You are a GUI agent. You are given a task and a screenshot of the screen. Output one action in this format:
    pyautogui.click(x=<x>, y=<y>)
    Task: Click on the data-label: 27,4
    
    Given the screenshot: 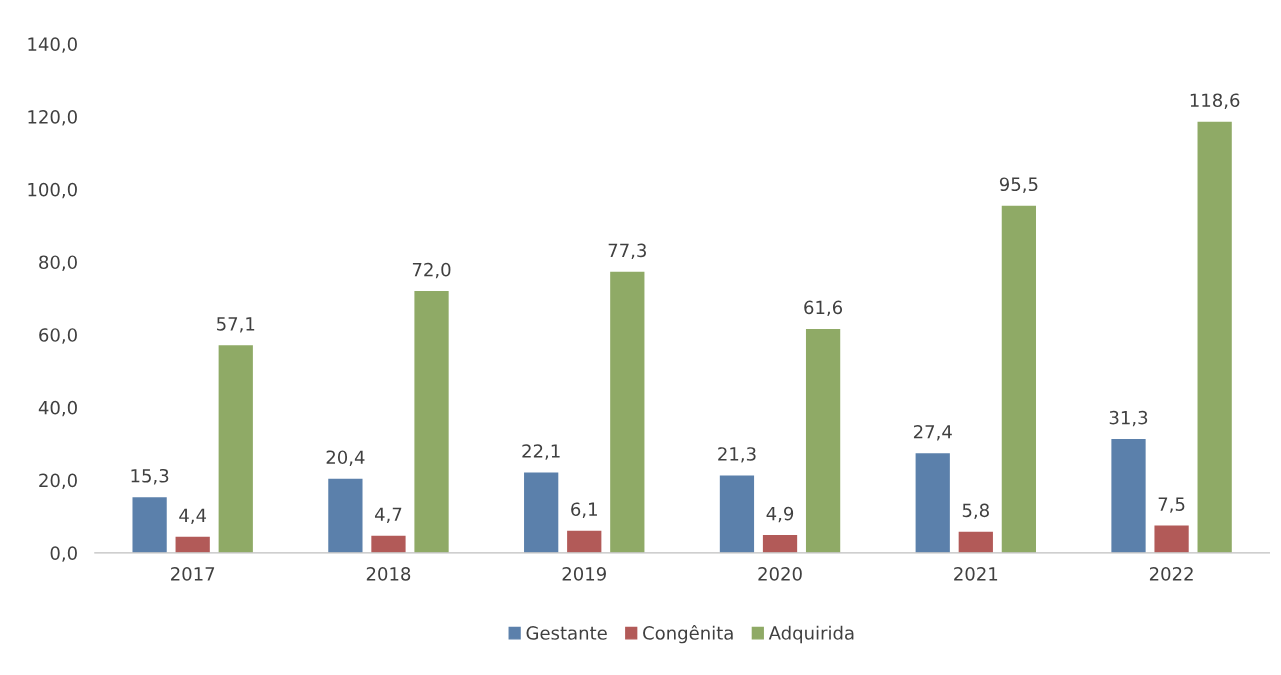 What is the action you would take?
    pyautogui.click(x=932, y=432)
    